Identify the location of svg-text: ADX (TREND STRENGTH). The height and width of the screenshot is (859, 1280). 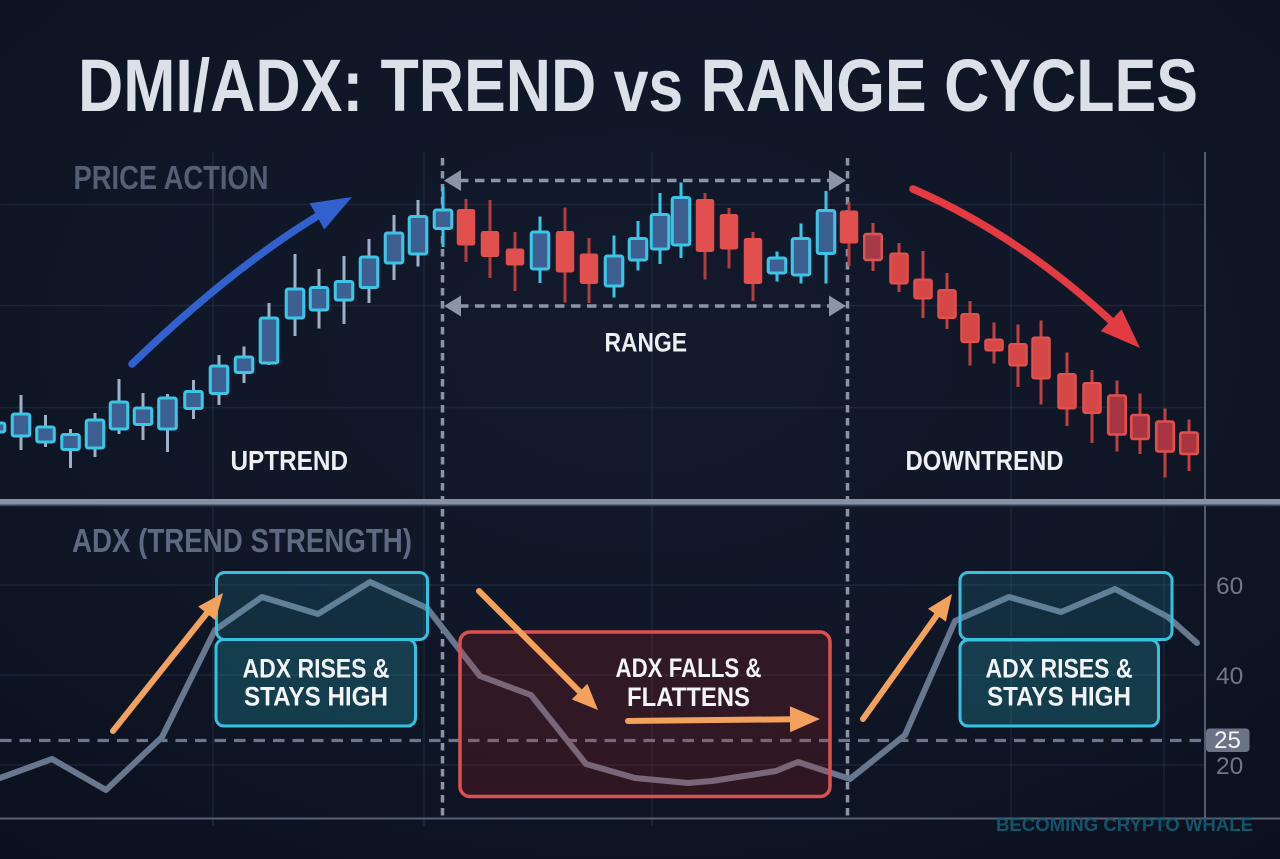
(242, 541).